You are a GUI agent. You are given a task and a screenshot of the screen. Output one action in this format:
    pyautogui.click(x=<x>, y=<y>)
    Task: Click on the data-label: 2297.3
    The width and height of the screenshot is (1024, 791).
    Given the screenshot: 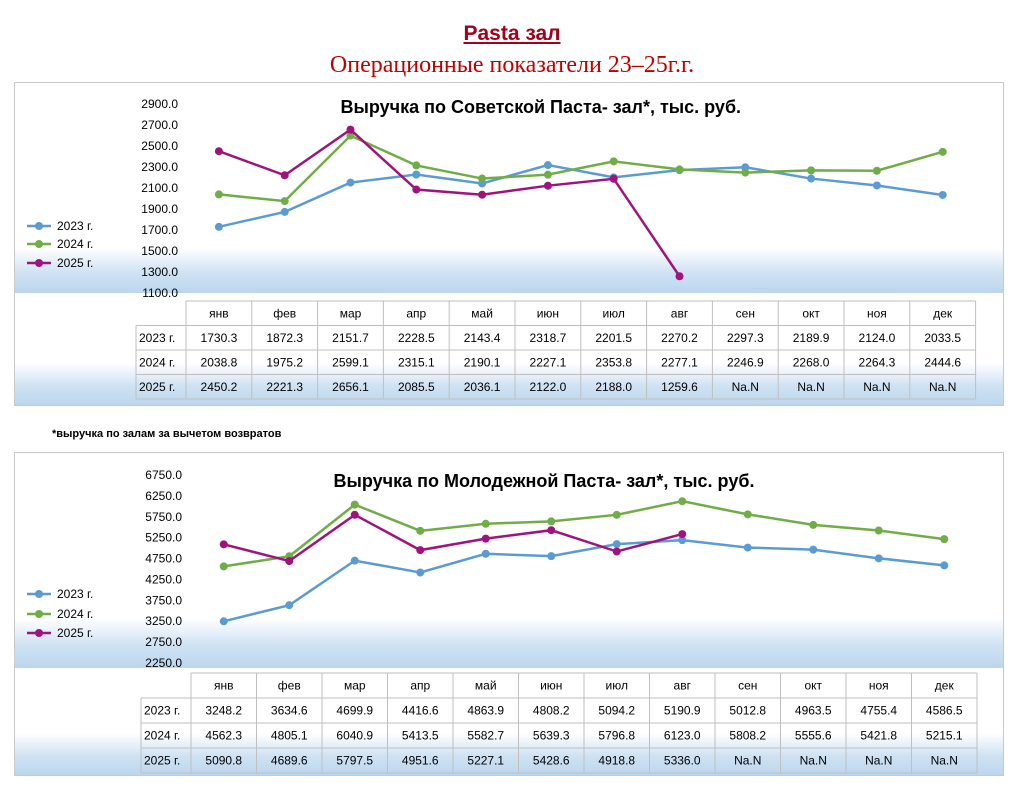 What is the action you would take?
    pyautogui.click(x=745, y=338)
    